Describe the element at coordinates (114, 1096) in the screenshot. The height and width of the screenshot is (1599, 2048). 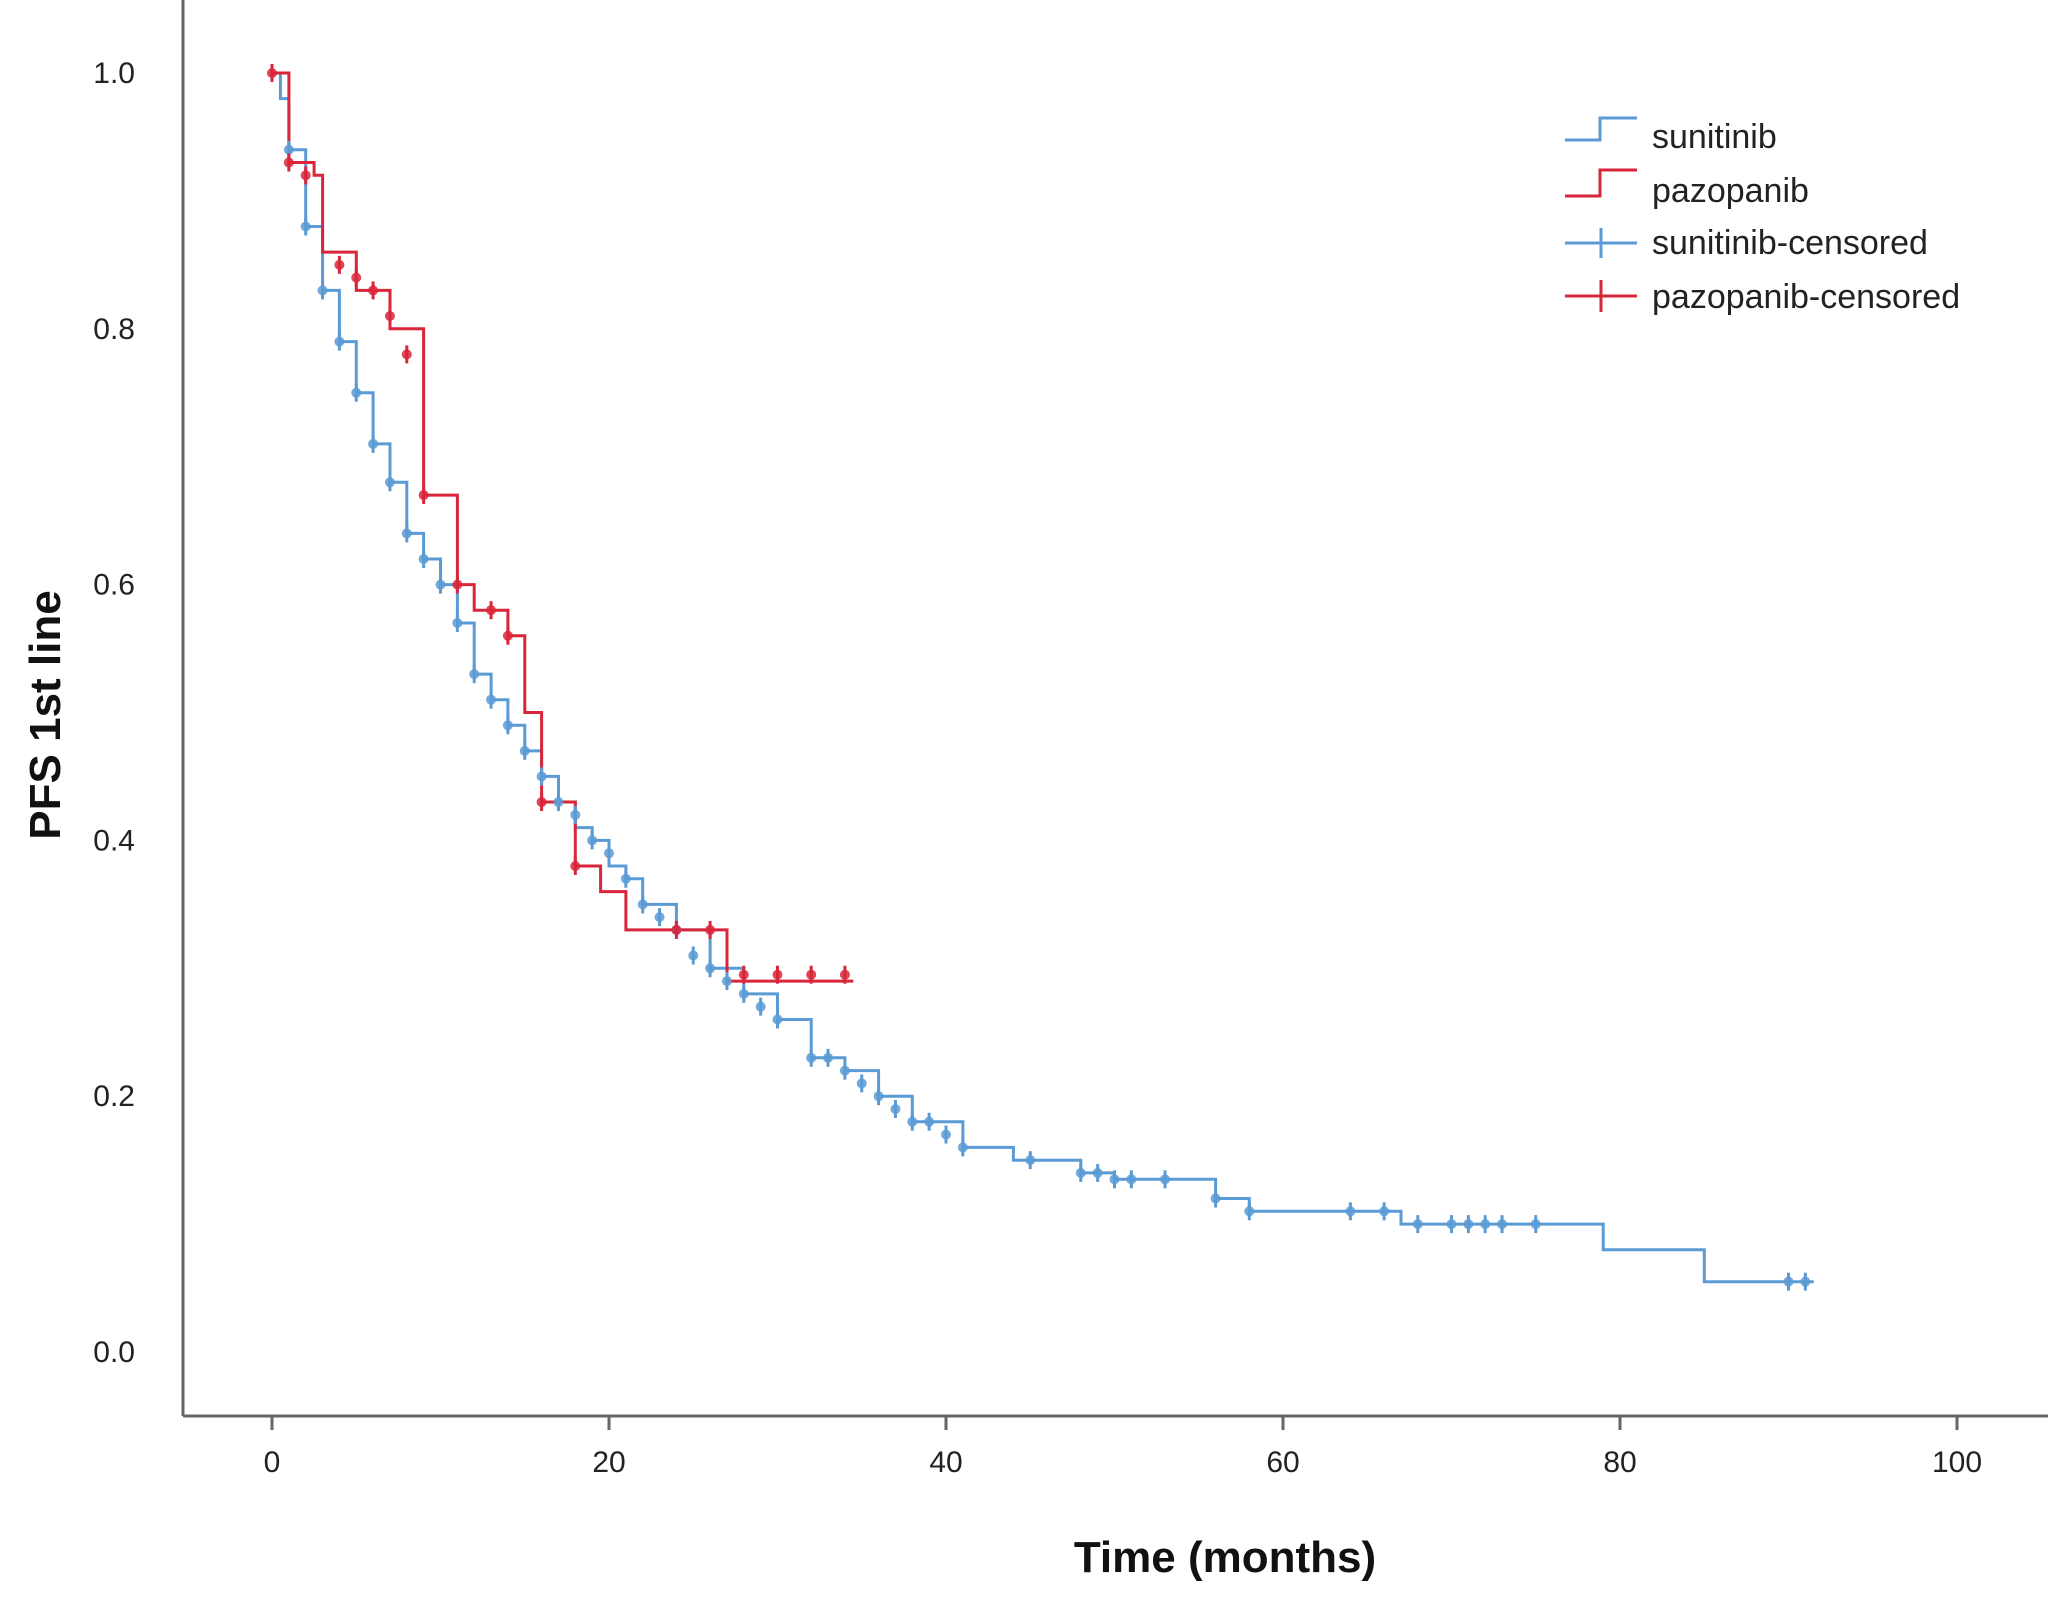
I see `y-tick-label: 0.2` at that location.